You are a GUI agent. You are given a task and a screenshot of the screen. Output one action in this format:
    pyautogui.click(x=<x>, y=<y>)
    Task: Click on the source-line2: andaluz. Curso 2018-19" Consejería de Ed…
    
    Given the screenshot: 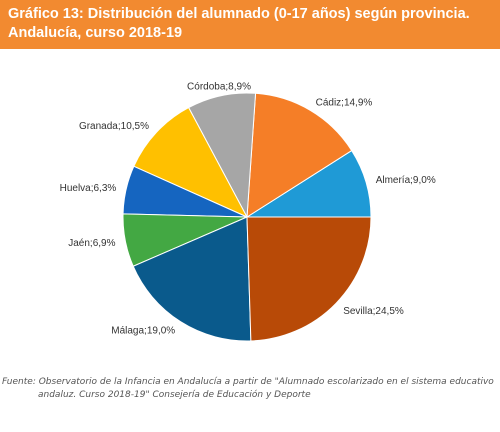 What is the action you would take?
    pyautogui.click(x=174, y=395)
    